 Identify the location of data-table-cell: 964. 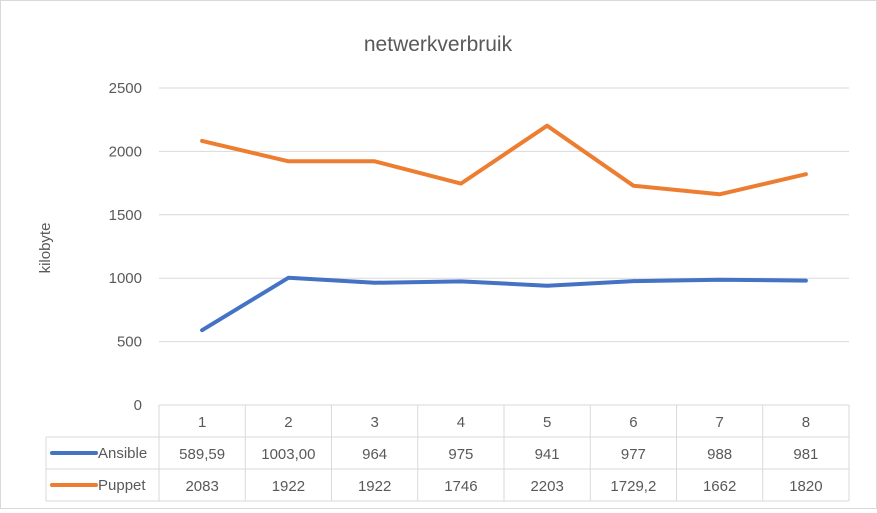
(374, 454).